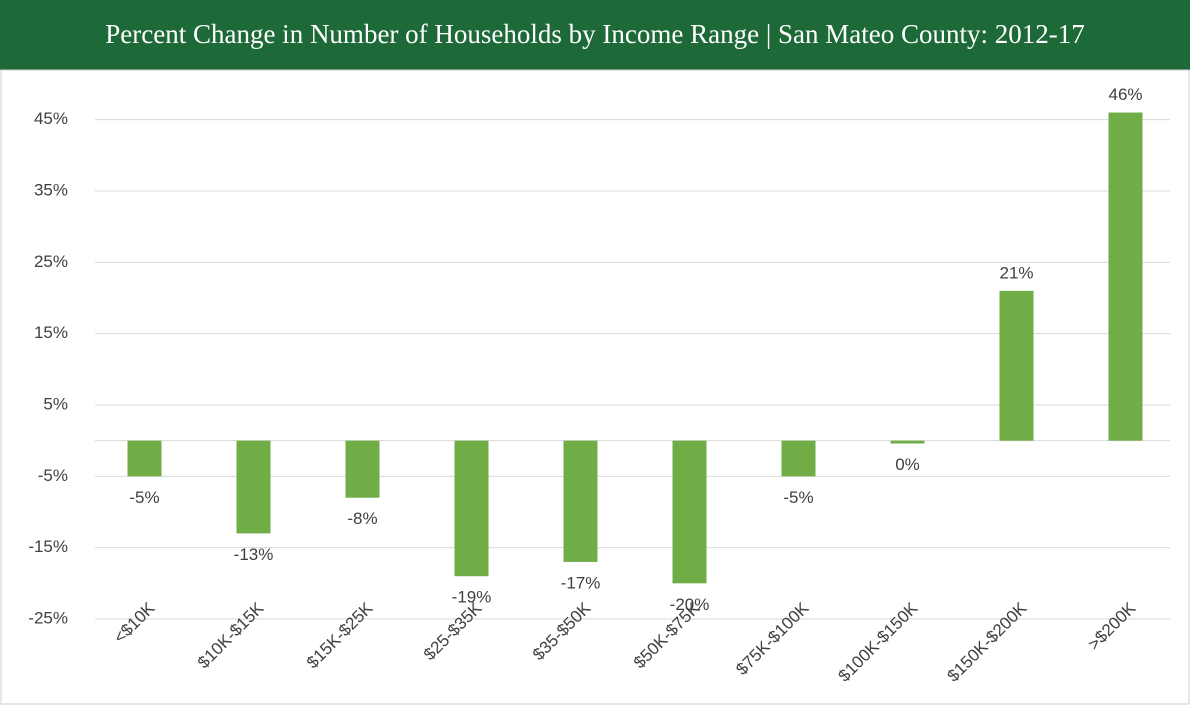 The image size is (1190, 705). Describe the element at coordinates (1125, 94) in the screenshot. I see `value-label: 46%` at that location.